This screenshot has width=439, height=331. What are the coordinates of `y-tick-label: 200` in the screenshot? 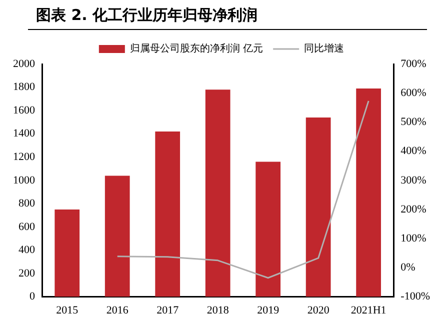 It's located at (27, 273).